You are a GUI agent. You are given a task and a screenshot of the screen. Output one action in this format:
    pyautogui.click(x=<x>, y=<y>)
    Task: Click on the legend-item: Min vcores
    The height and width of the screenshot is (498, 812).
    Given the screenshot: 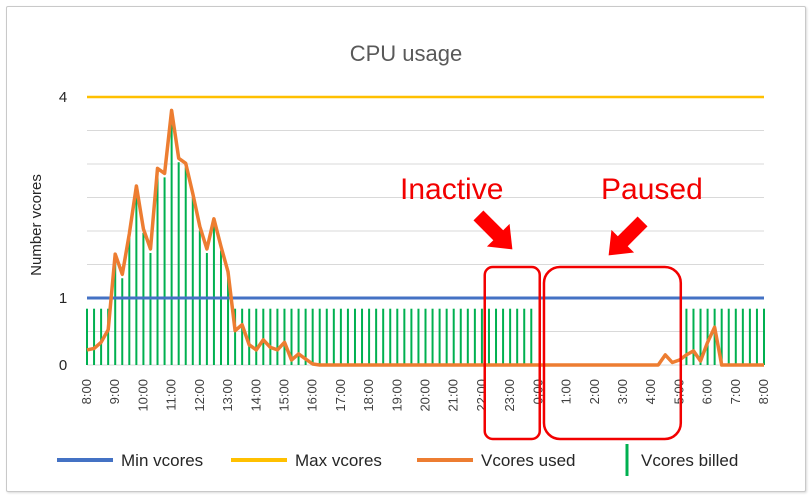 What is the action you would take?
    pyautogui.click(x=130, y=460)
    